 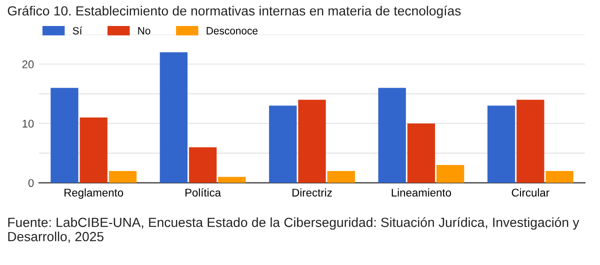 I want to click on x-tick-label: Política, so click(x=203, y=192).